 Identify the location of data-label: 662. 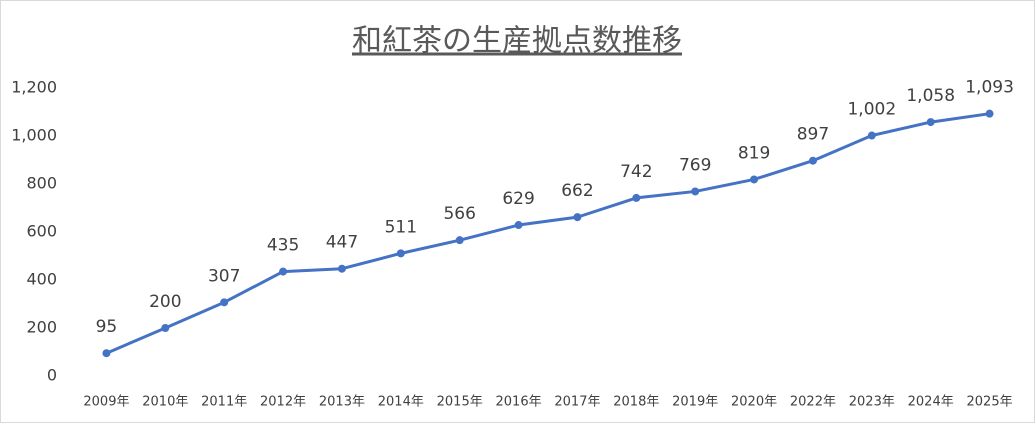
(577, 191).